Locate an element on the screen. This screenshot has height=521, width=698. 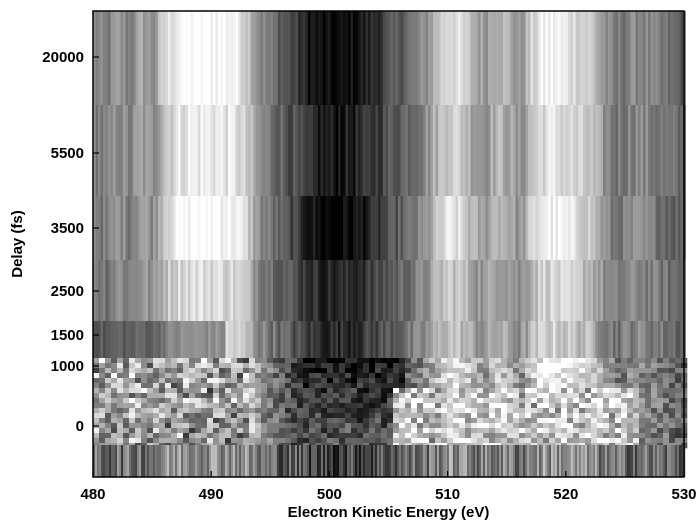
x-tick-label: 530 is located at coordinates (683, 494).